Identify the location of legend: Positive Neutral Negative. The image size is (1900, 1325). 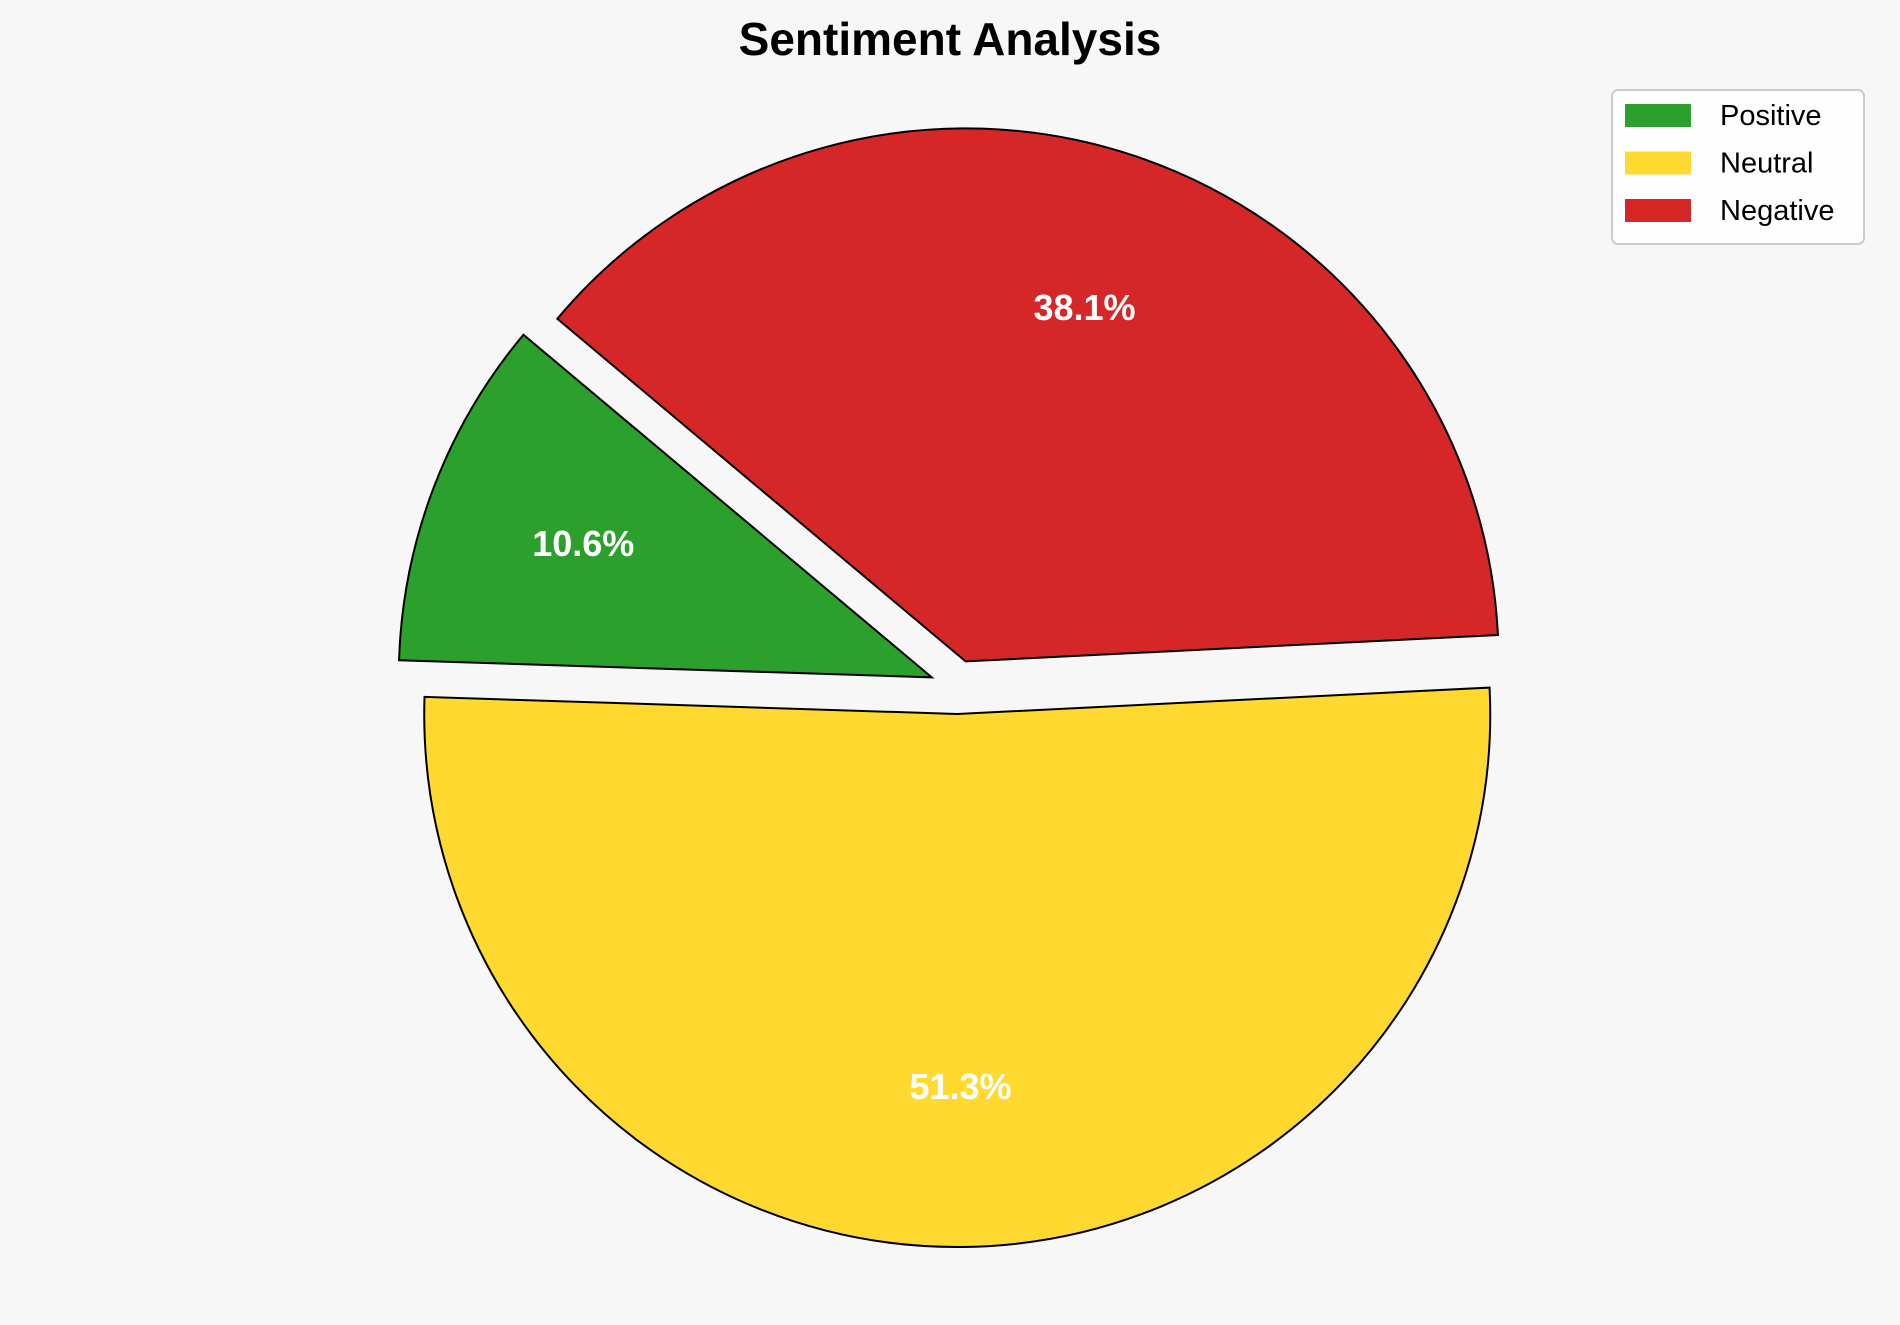
(1738, 167).